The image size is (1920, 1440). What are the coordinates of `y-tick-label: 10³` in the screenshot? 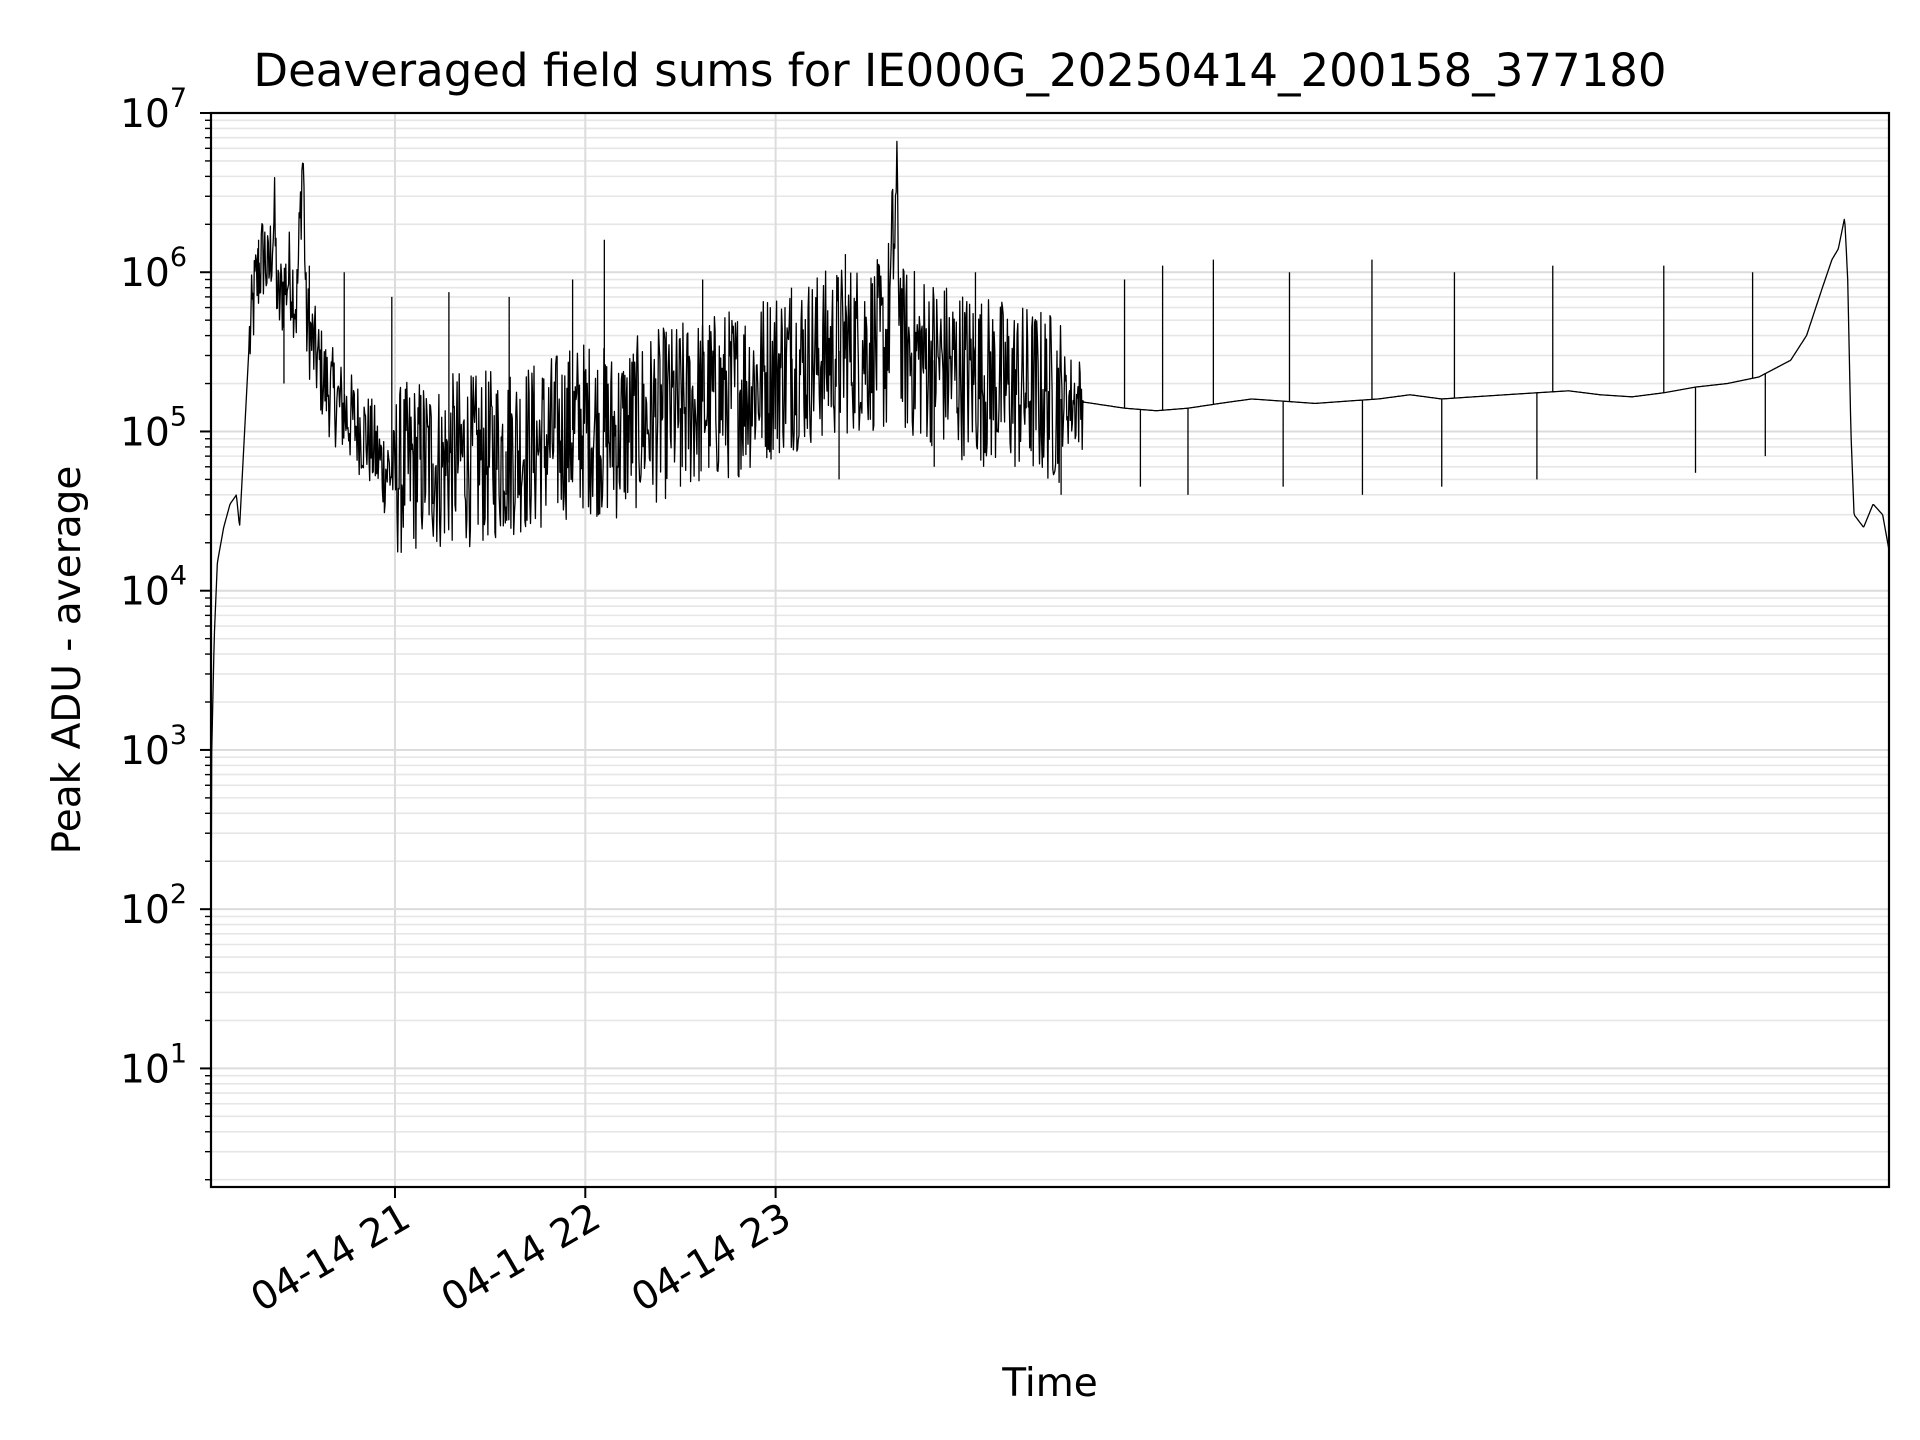 It's located at (153, 747).